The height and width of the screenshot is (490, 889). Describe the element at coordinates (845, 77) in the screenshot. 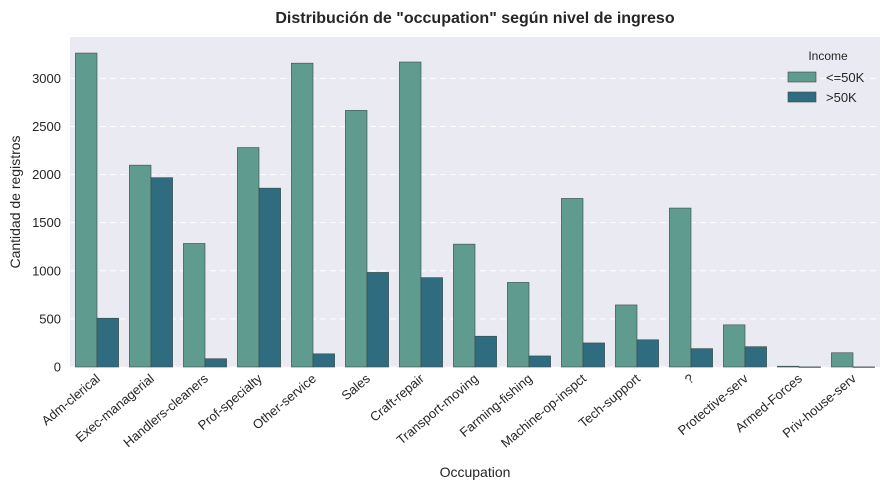

I see `legend-label: <=50K` at that location.